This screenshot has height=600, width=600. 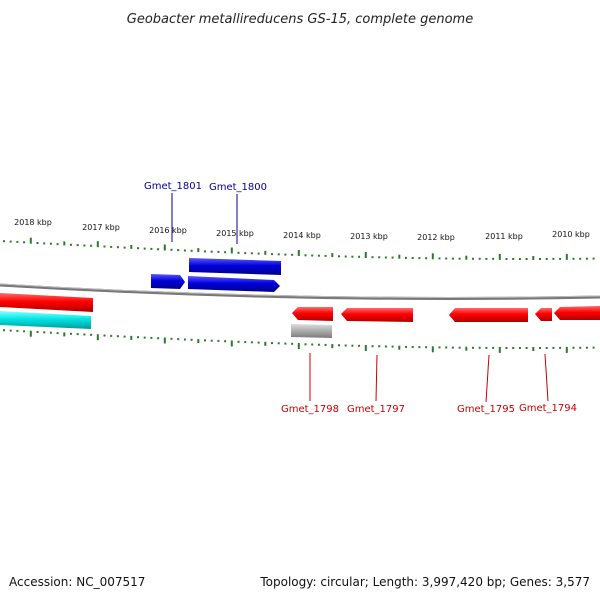 I want to click on kbp-label: 2017 kbp, so click(x=101, y=227).